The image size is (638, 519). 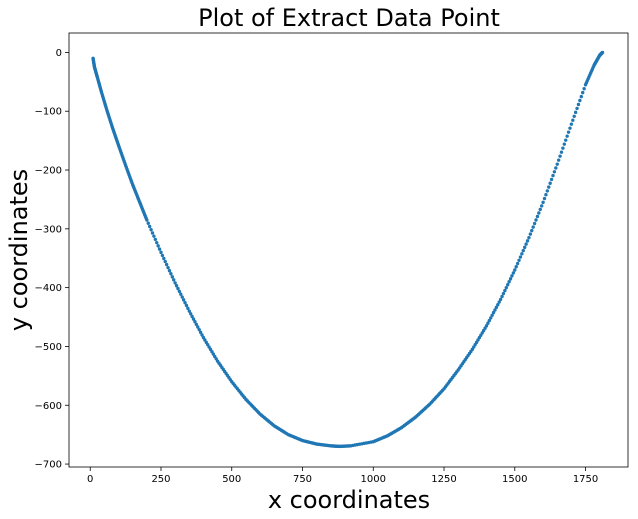 I want to click on x-tick-label: 1750, so click(x=585, y=479).